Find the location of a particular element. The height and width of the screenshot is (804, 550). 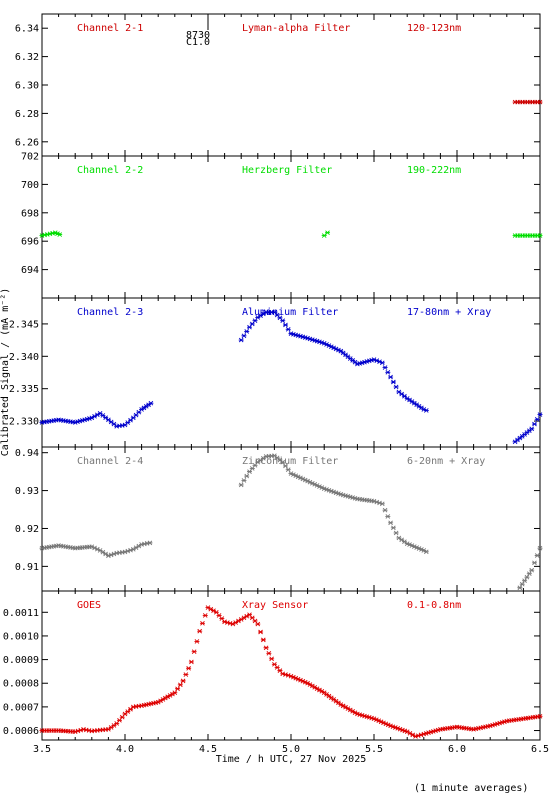

y-tick-label: 696 is located at coordinates (30, 242).